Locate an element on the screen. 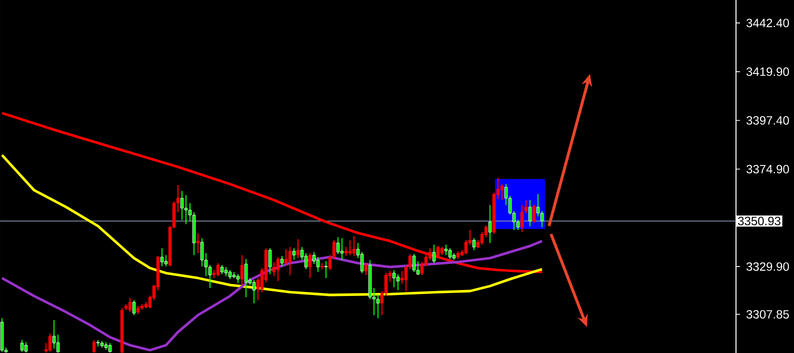 The height and width of the screenshot is (353, 794). y-tick-label: 3307.85 is located at coordinates (767, 314).